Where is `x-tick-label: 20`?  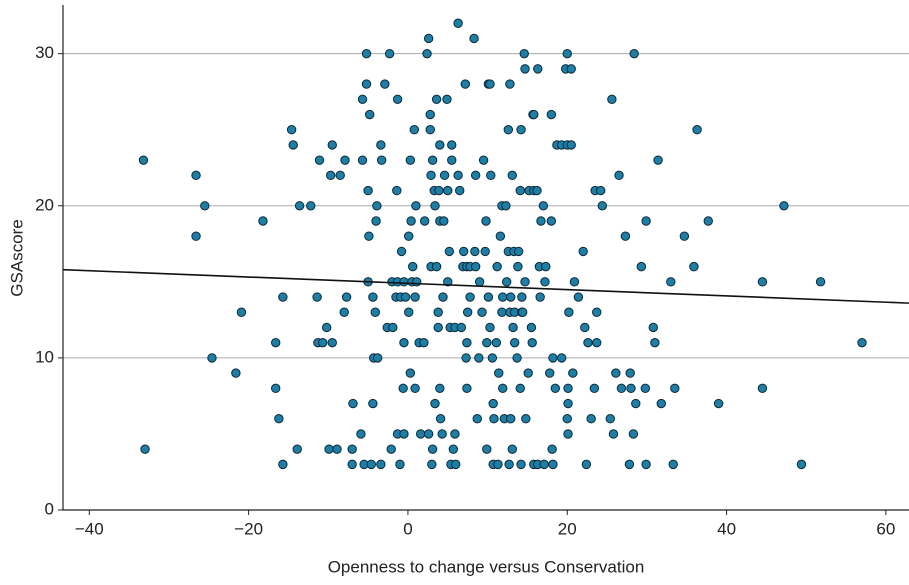 x-tick-label: 20 is located at coordinates (567, 528).